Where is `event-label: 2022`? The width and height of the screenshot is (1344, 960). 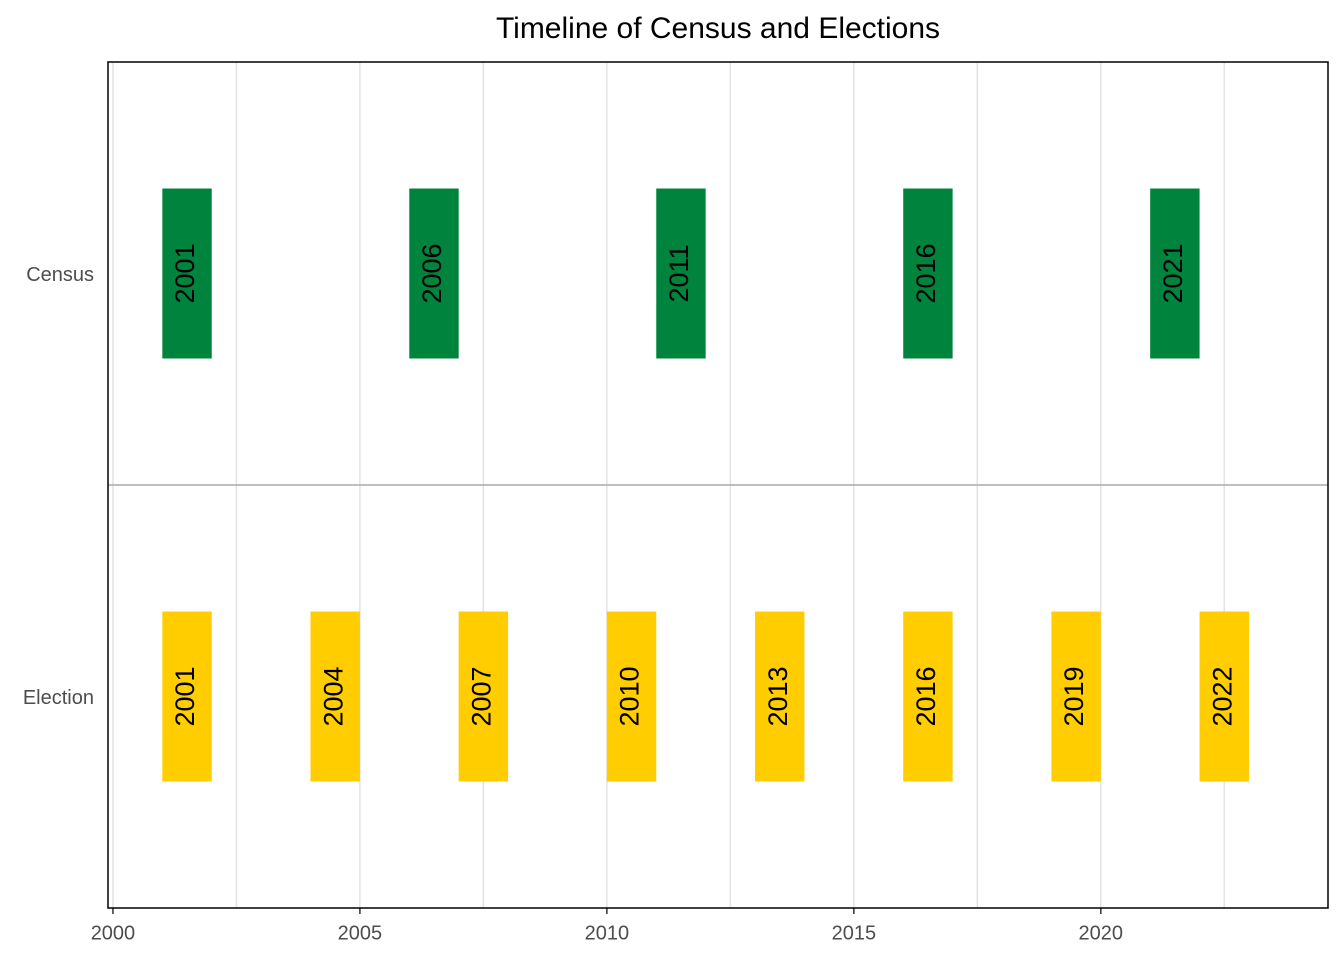 event-label: 2022 is located at coordinates (1222, 696).